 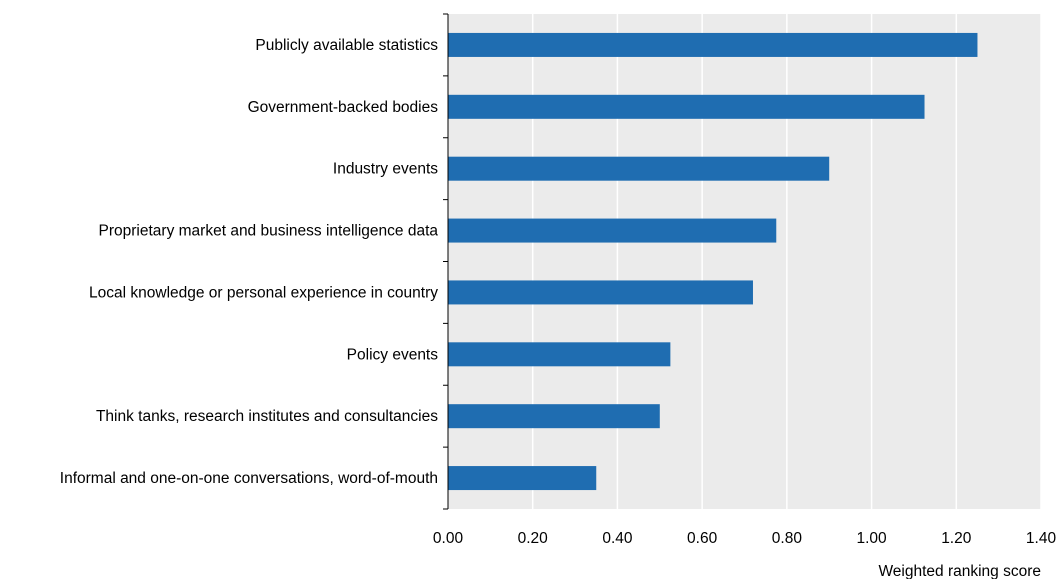 I want to click on y-axis, so click(x=446, y=261).